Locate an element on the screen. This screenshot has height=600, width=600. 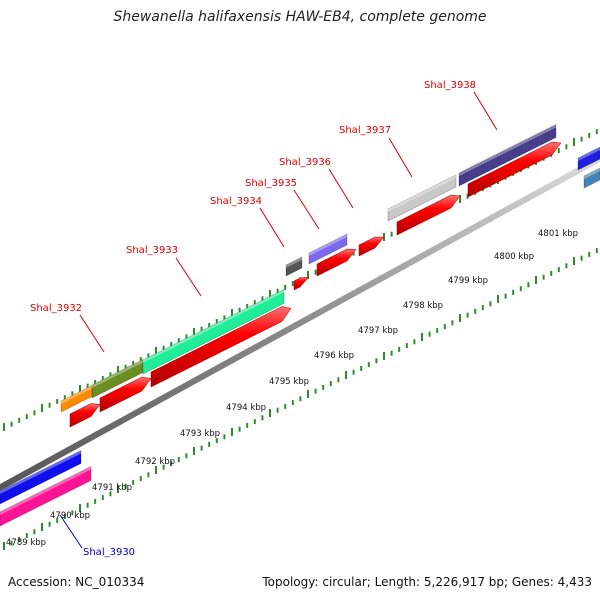
gene-label-shal-3937: Shal_3937 is located at coordinates (365, 130).